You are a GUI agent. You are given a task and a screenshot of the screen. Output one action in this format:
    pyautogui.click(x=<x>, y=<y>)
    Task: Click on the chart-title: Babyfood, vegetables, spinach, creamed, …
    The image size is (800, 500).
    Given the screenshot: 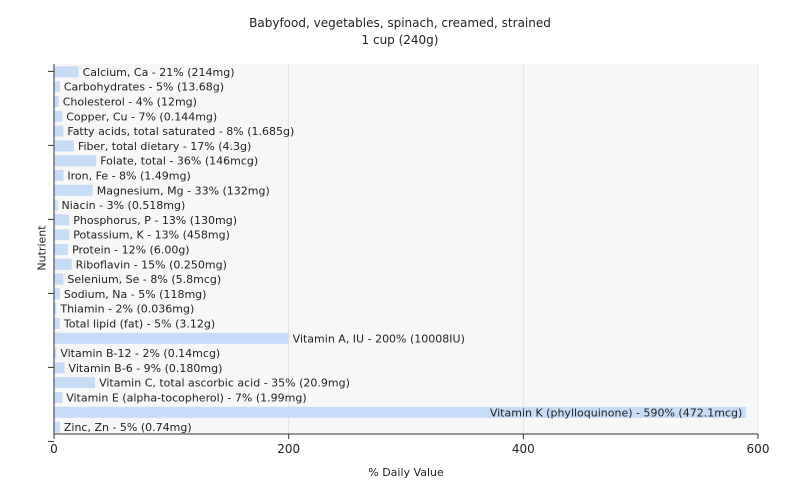 What is the action you would take?
    pyautogui.click(x=400, y=23)
    